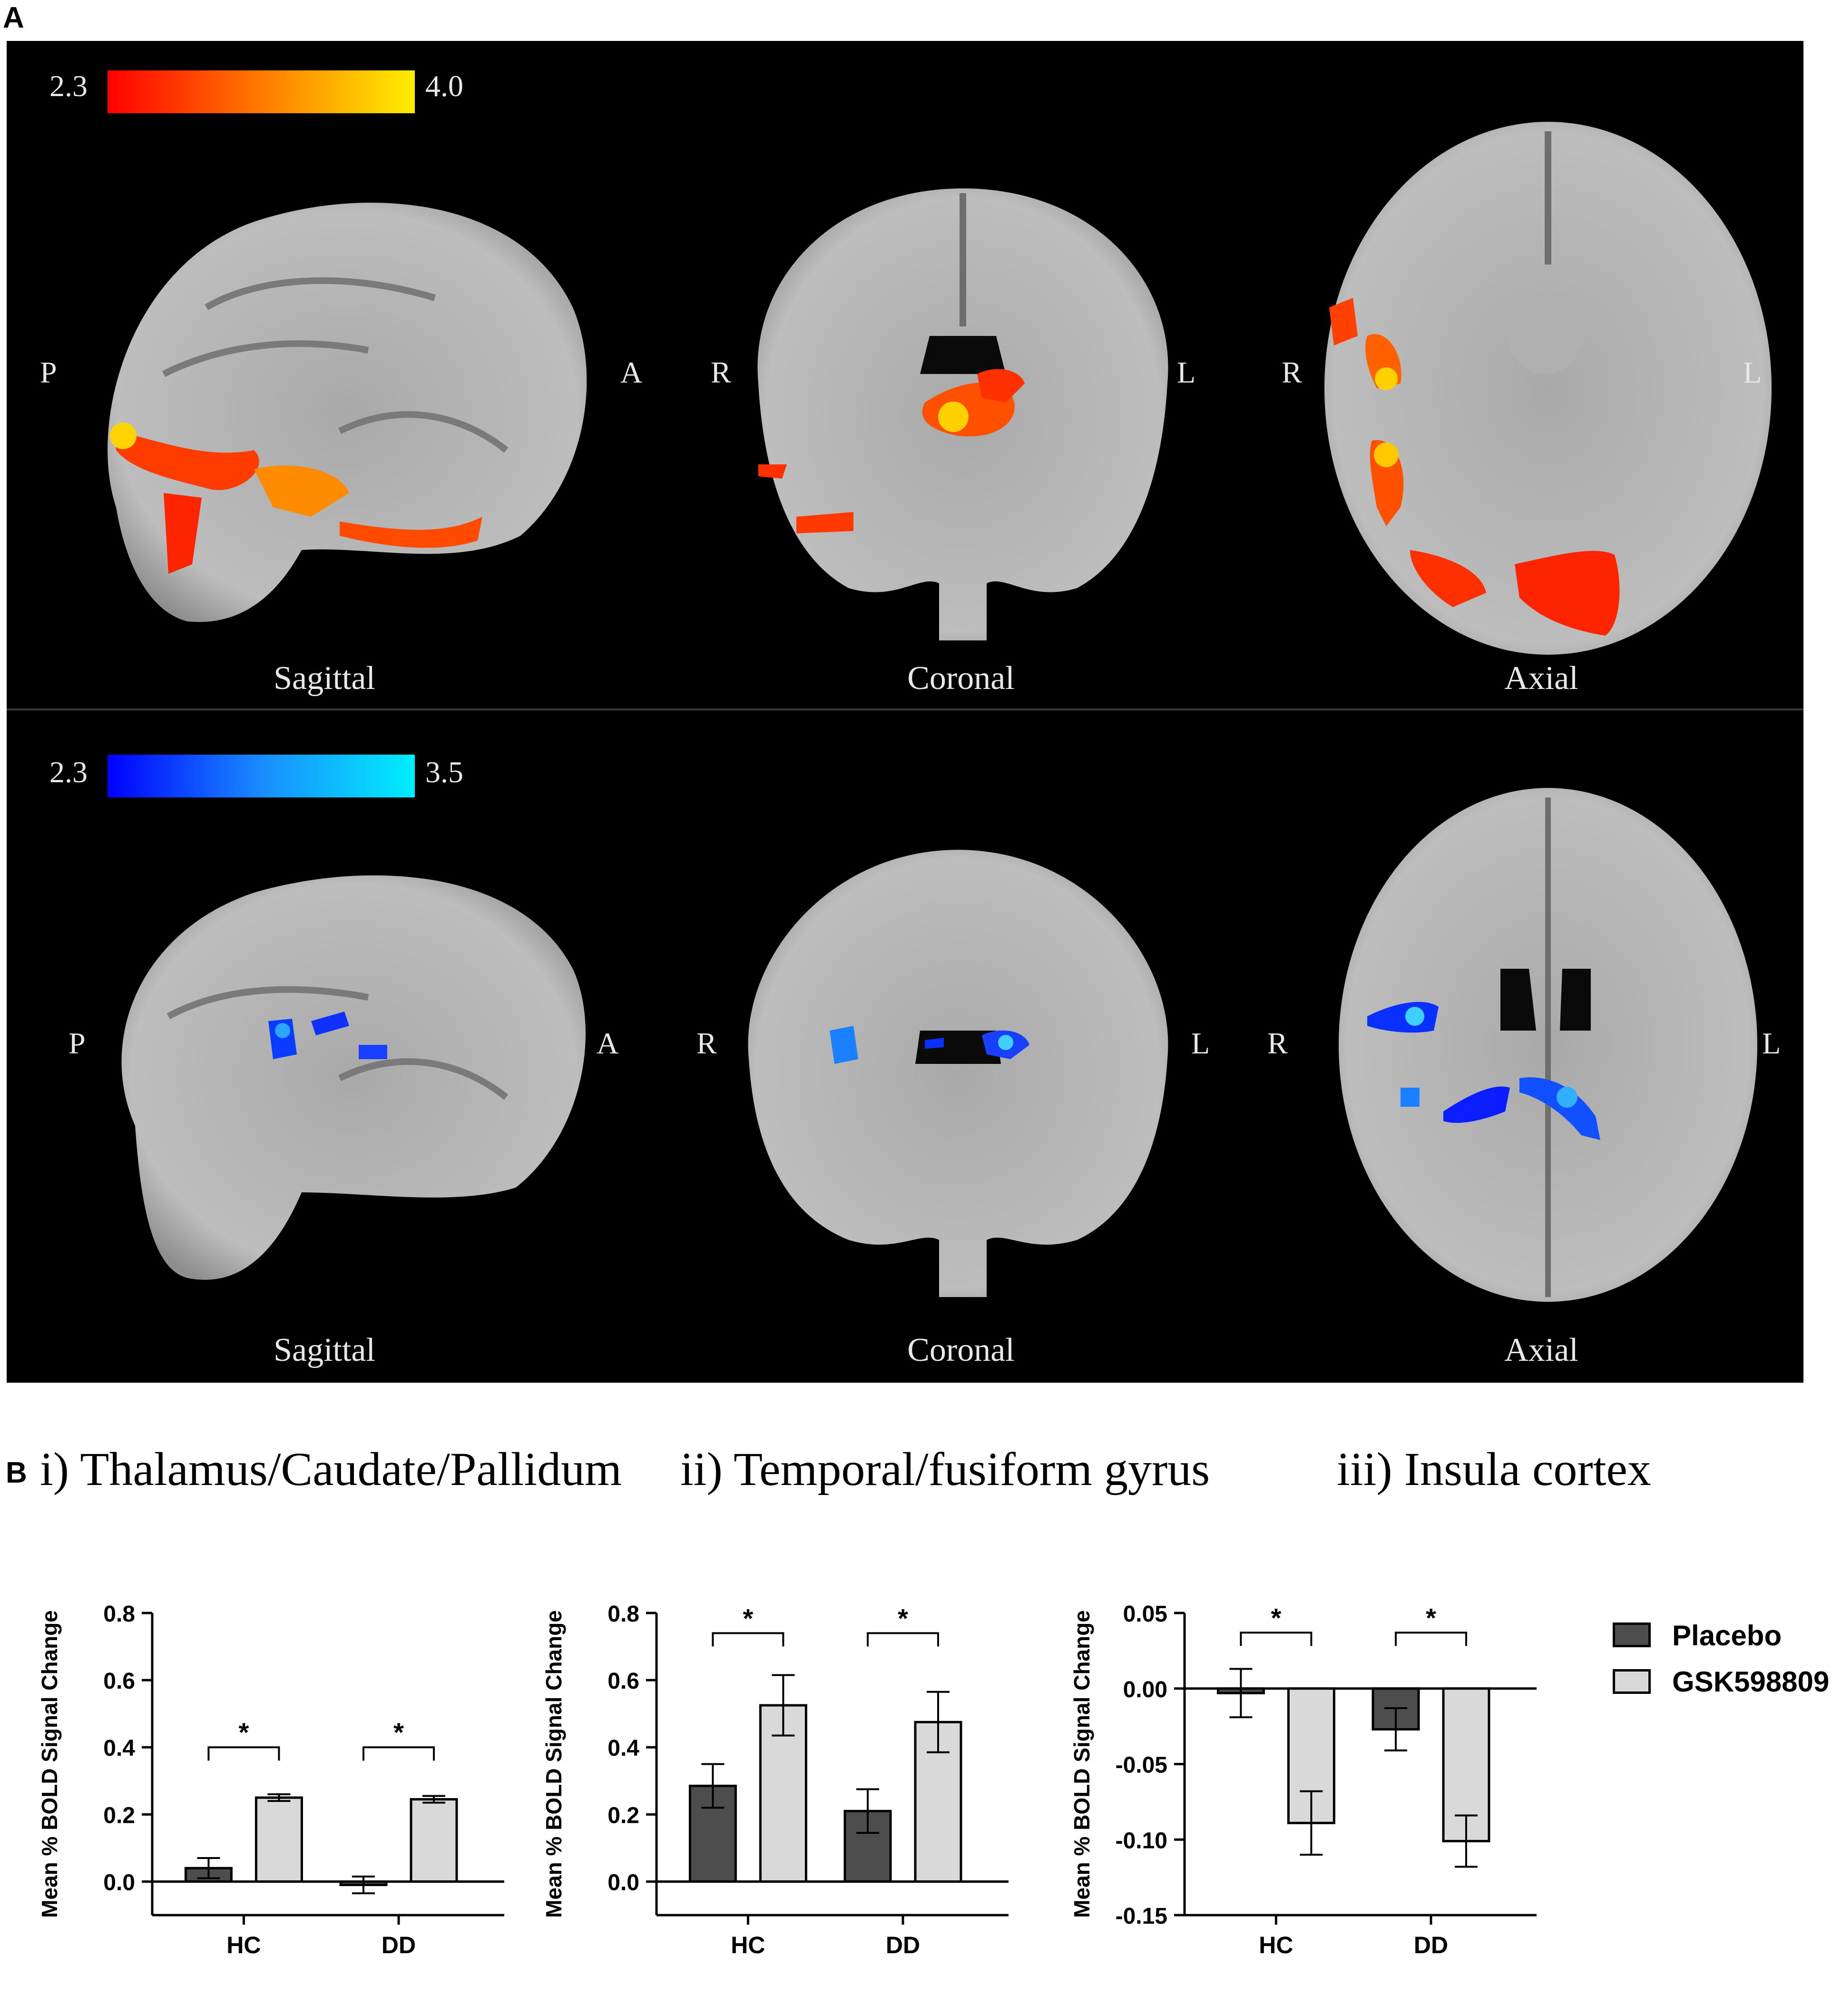 This screenshot has height=2016, width=1832. I want to click on legend-swatch-gsk598809, so click(1632, 1681).